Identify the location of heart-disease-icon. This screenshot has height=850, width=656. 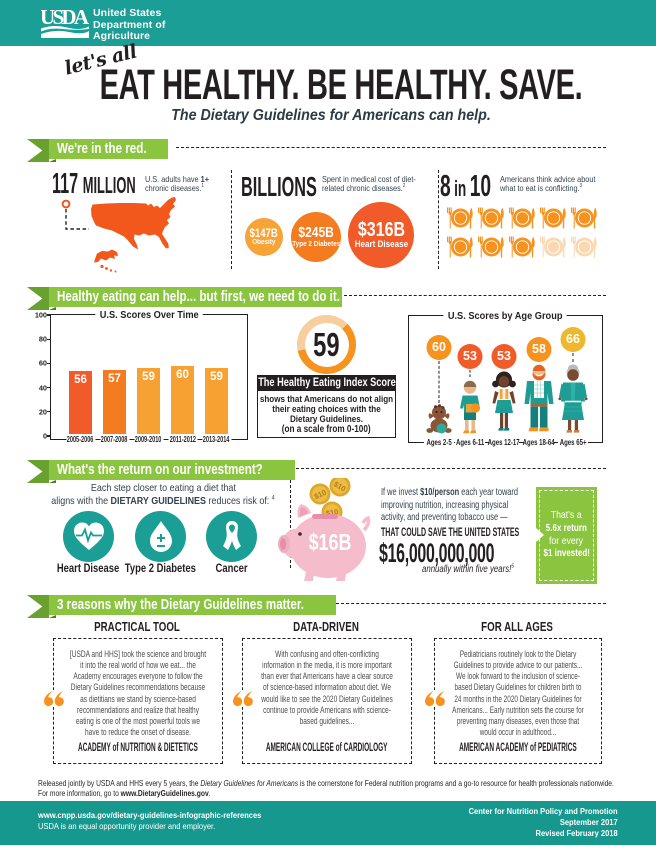
(88, 536).